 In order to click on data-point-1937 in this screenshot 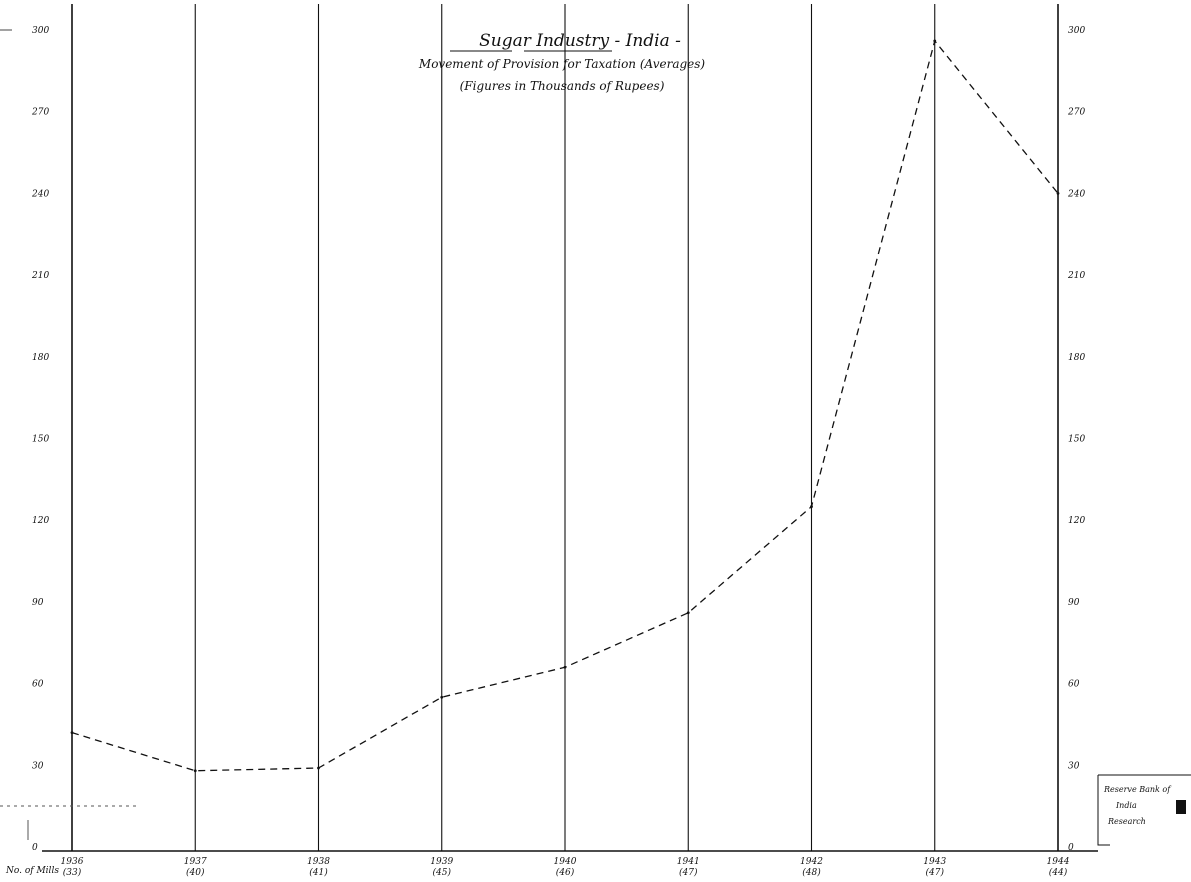, I will do `click(195, 771)`.